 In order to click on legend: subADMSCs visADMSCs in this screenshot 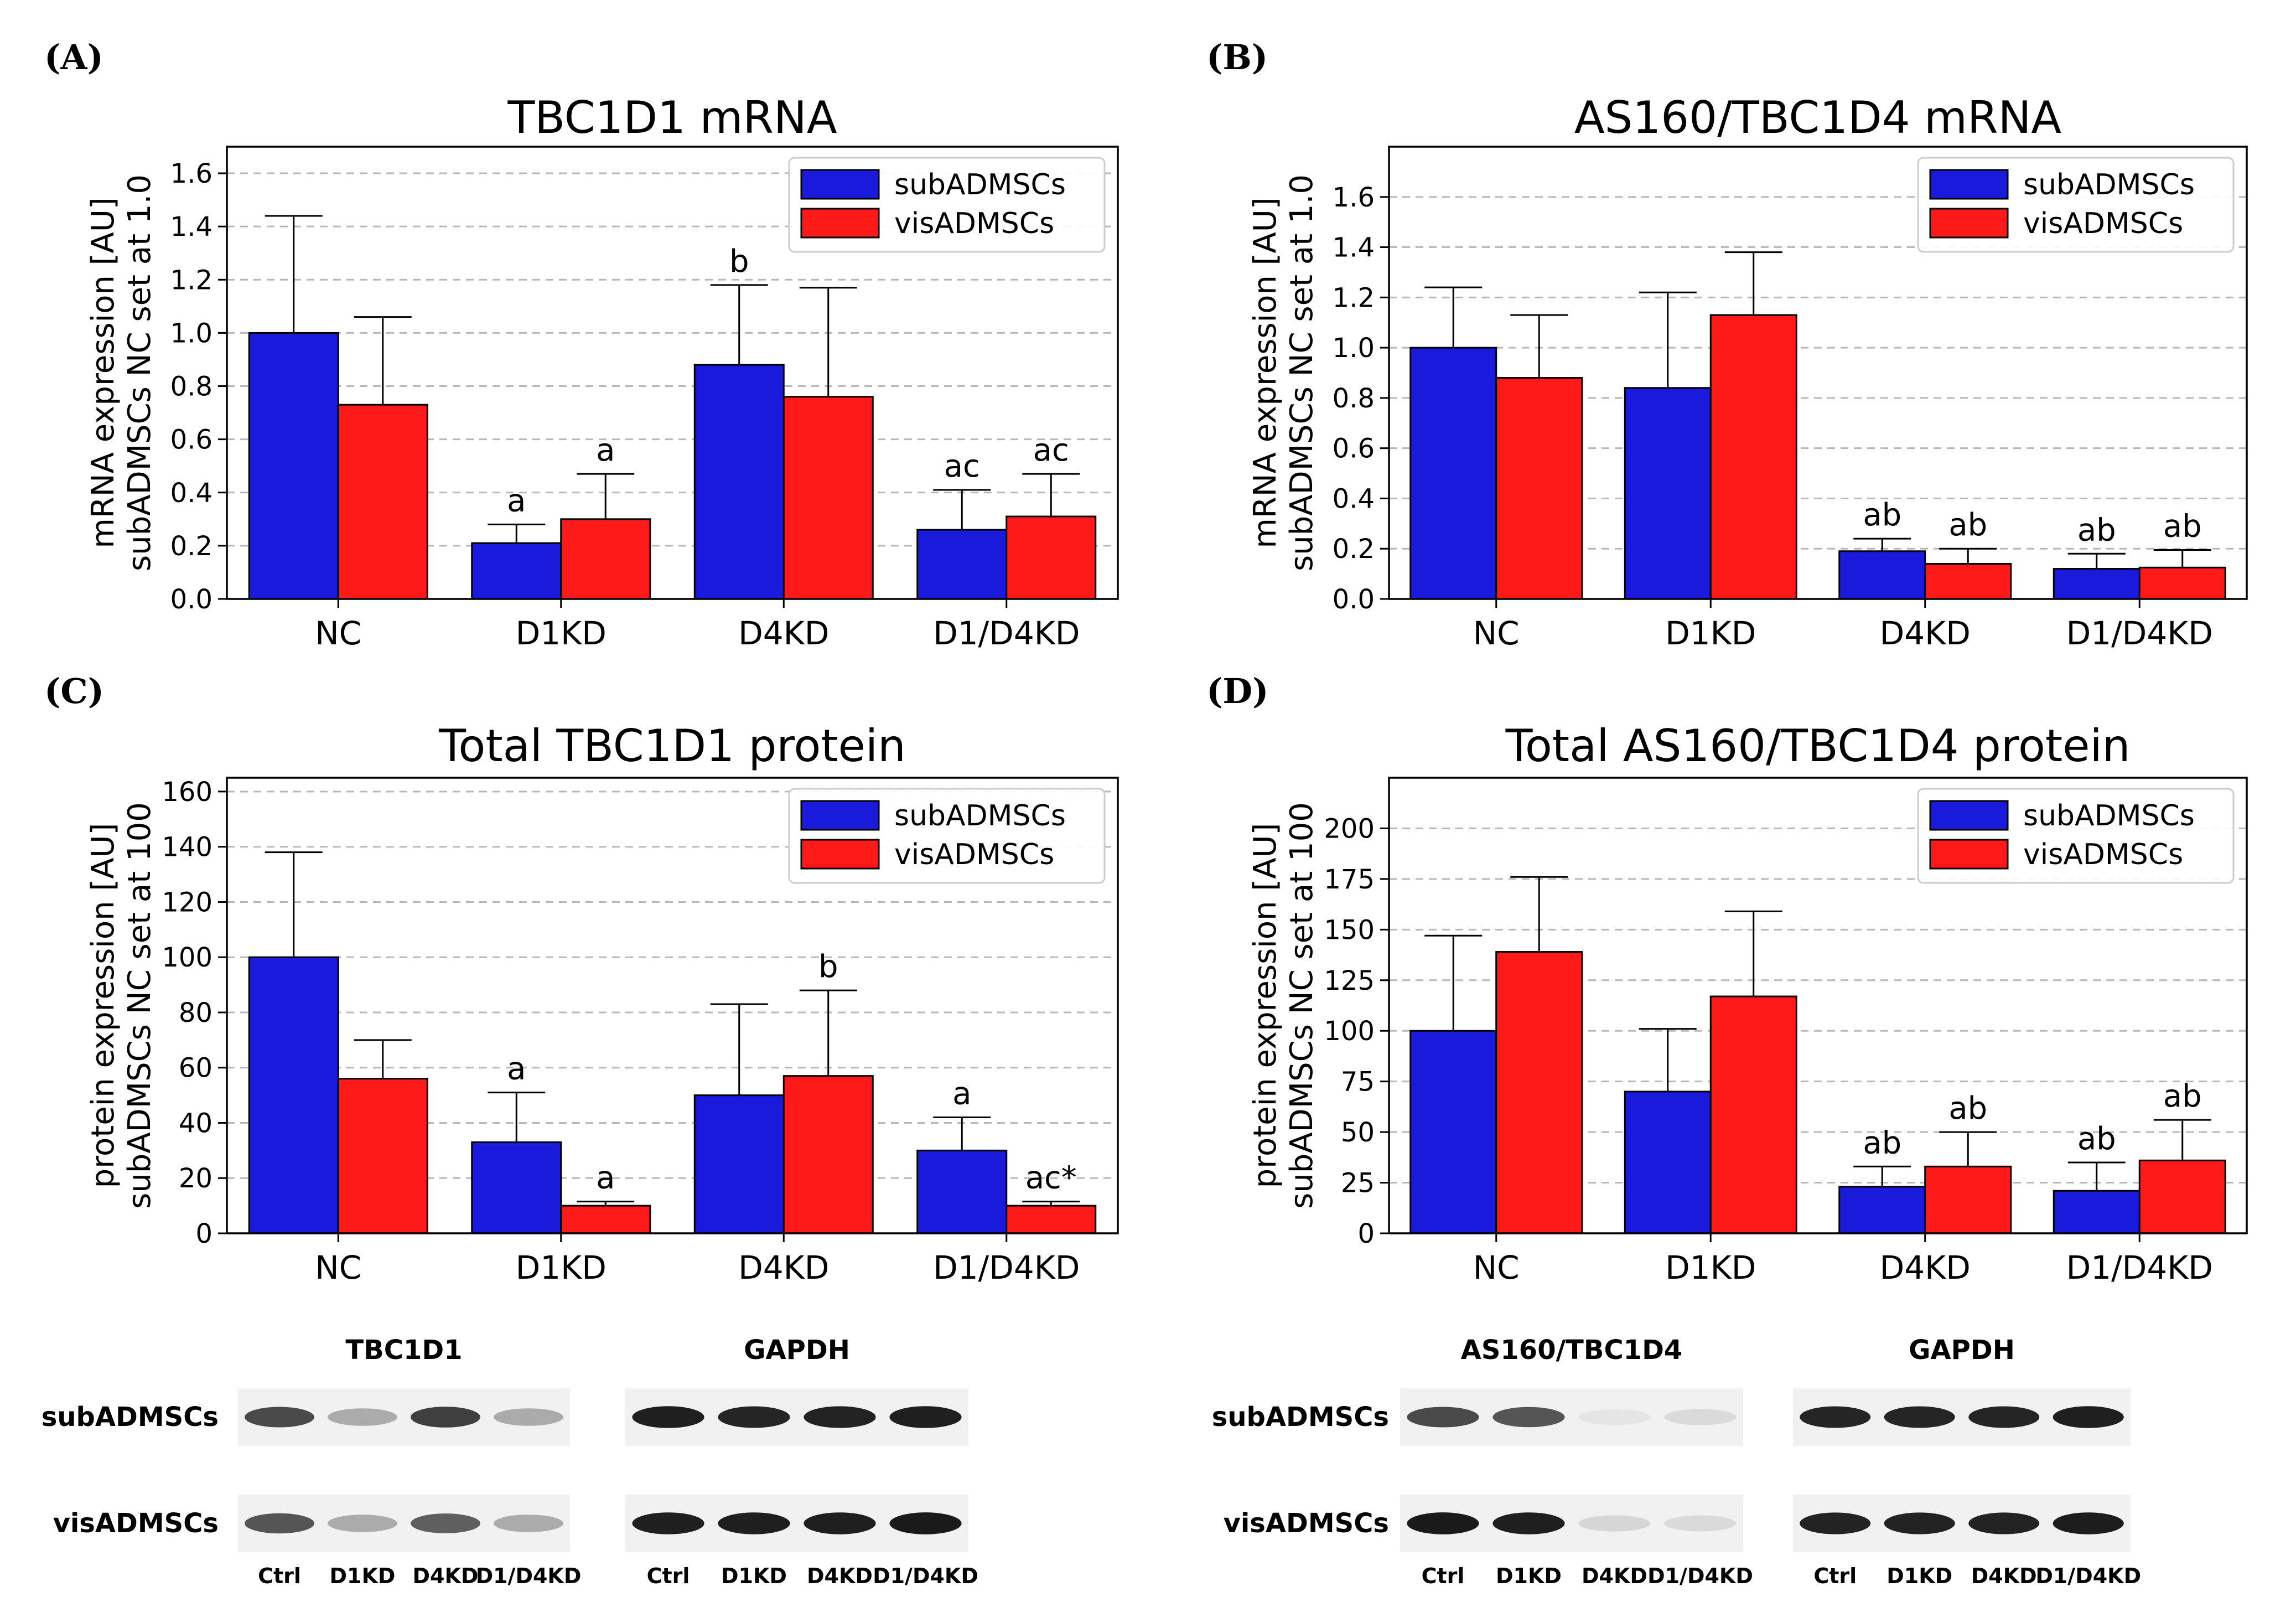, I will do `click(2076, 205)`.